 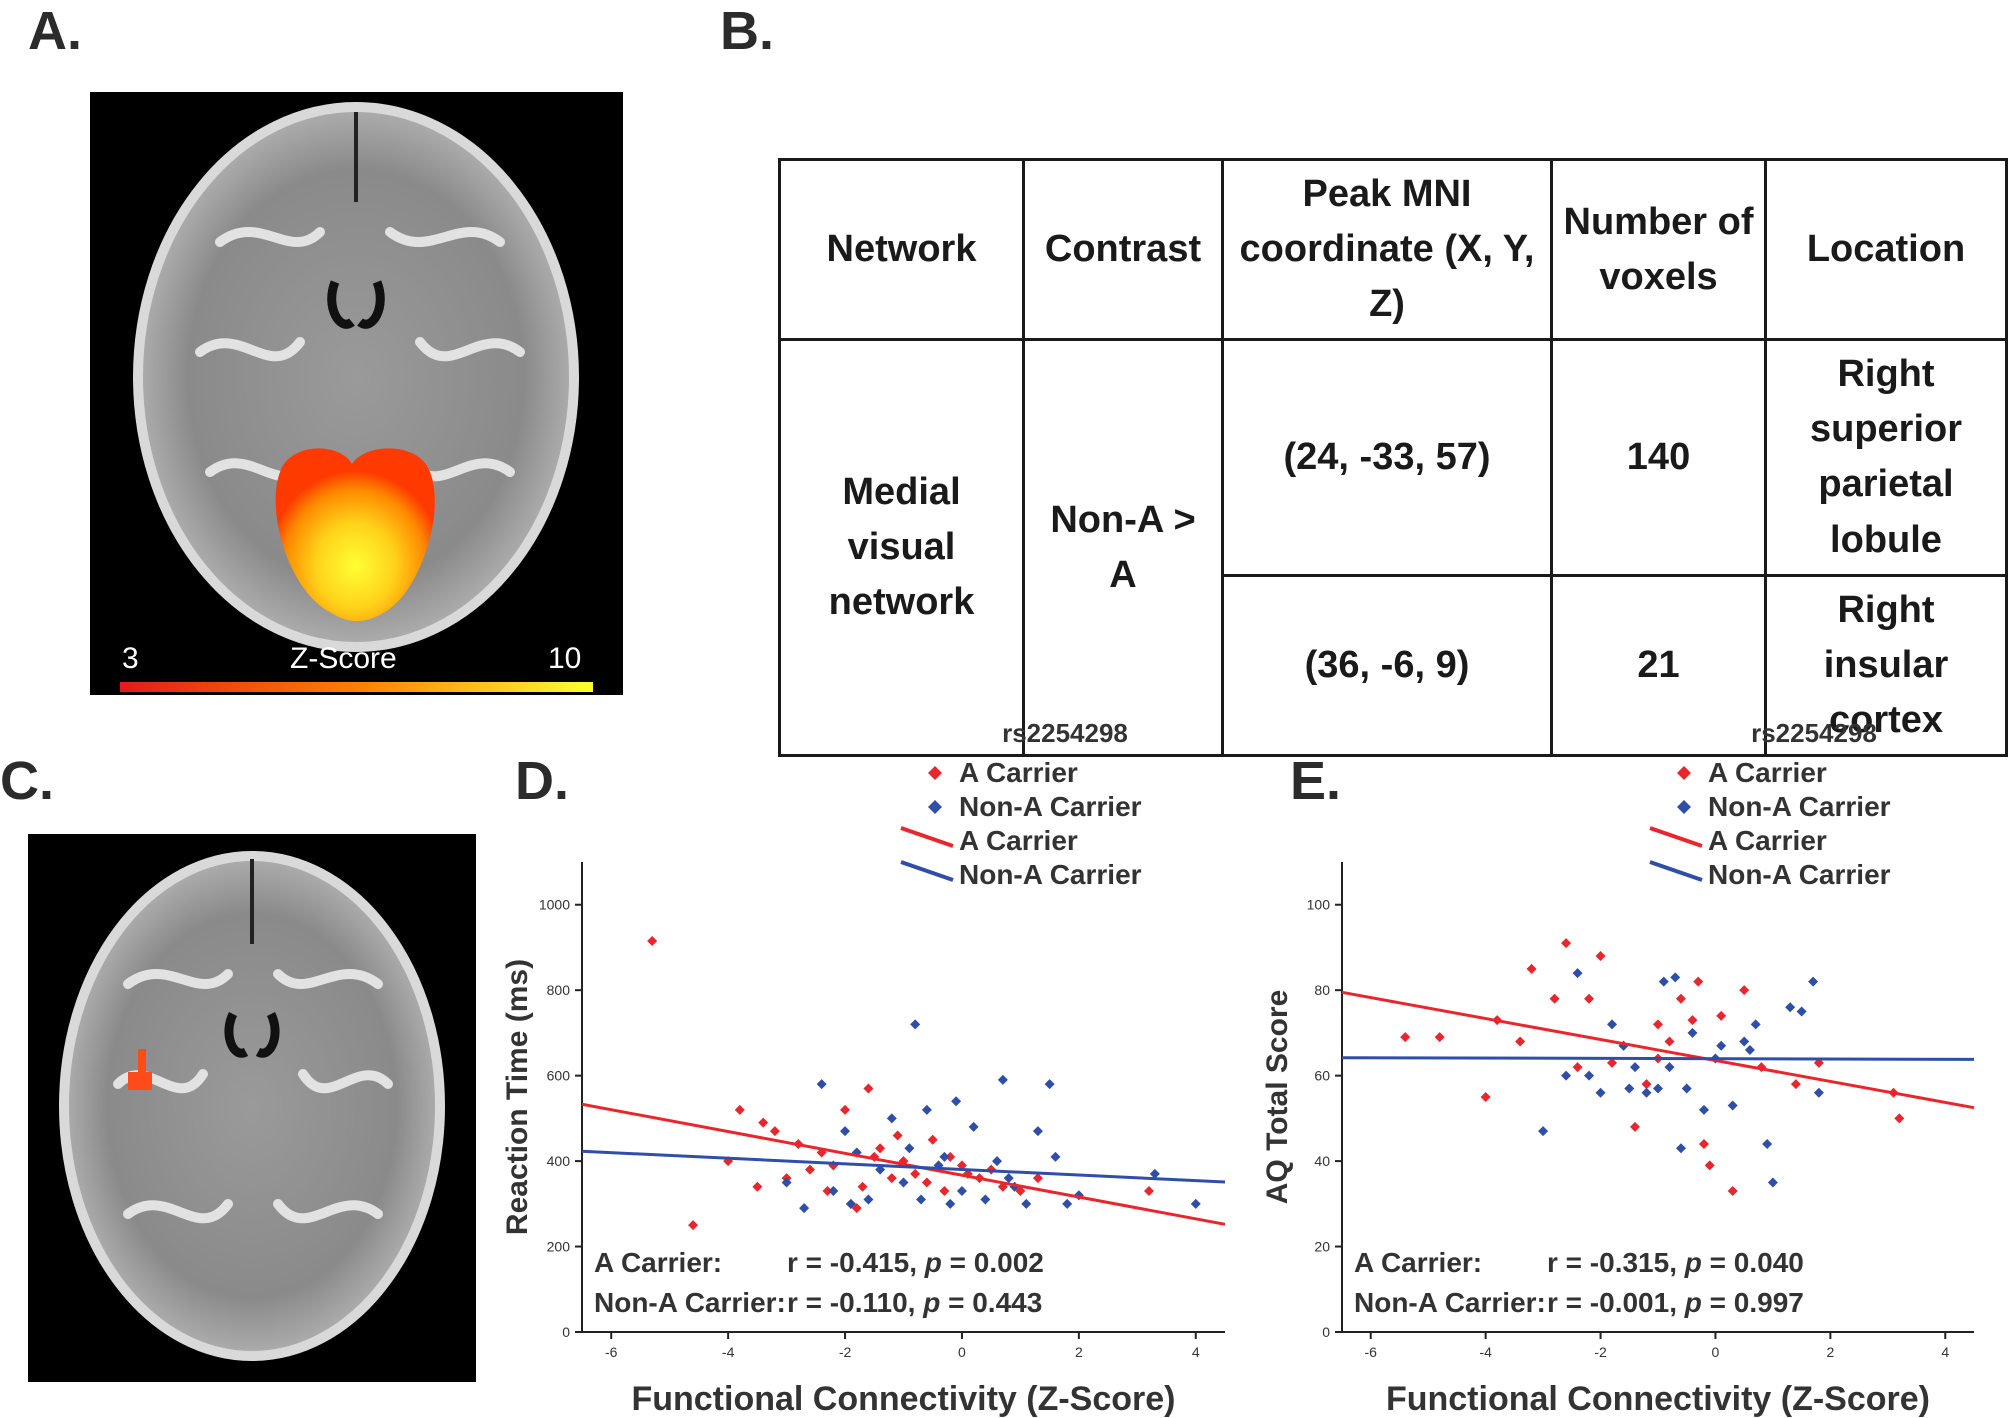 I want to click on y-tick-label: 60, so click(x=1322, y=1076).